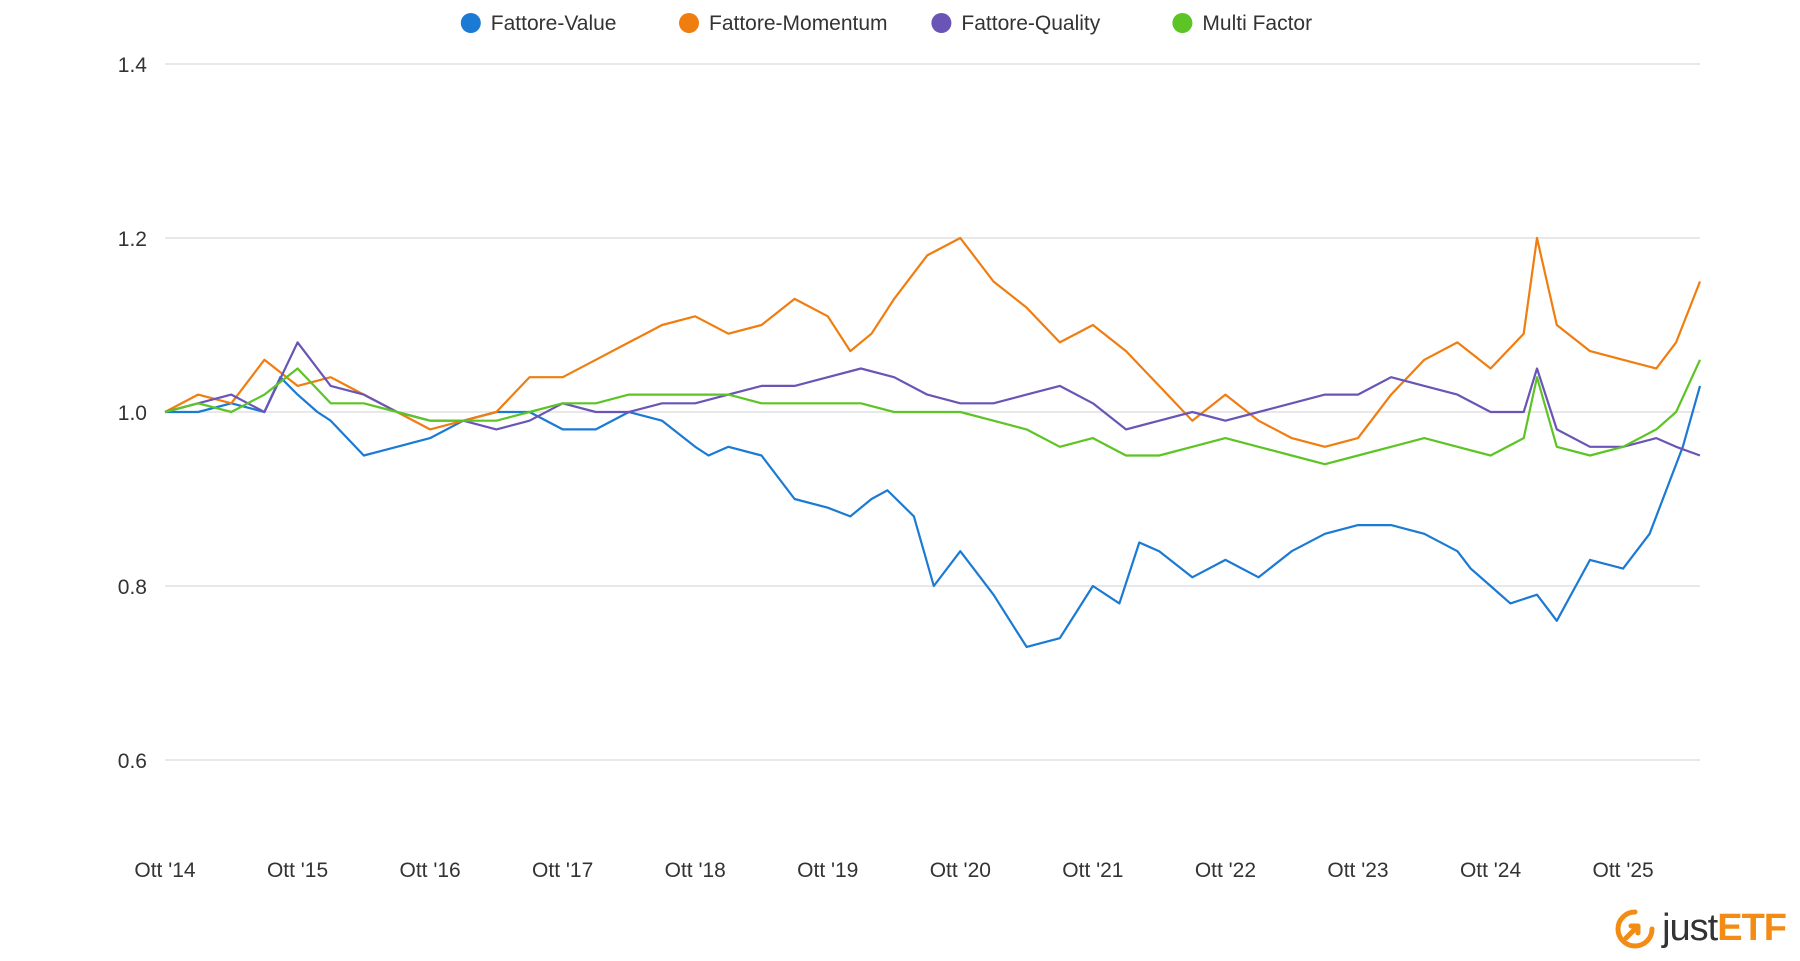 The height and width of the screenshot is (961, 1800). Describe the element at coordinates (132, 587) in the screenshot. I see `y-tick-label: 0.8` at that location.